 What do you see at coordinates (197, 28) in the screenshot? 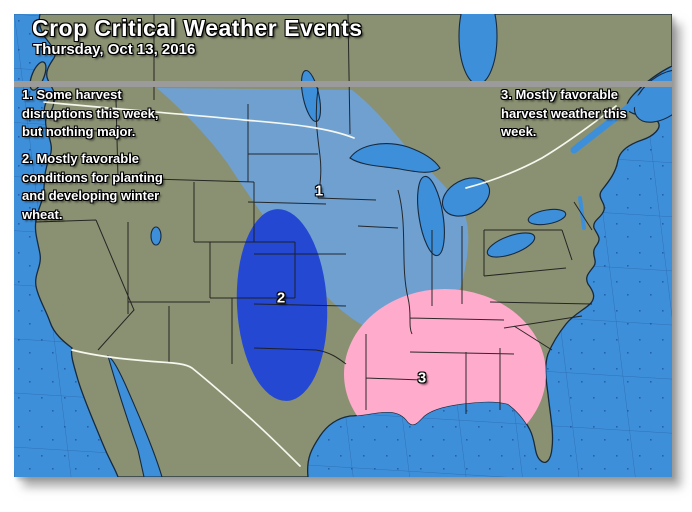
I see `map-title: Crop Critical Weather Events` at bounding box center [197, 28].